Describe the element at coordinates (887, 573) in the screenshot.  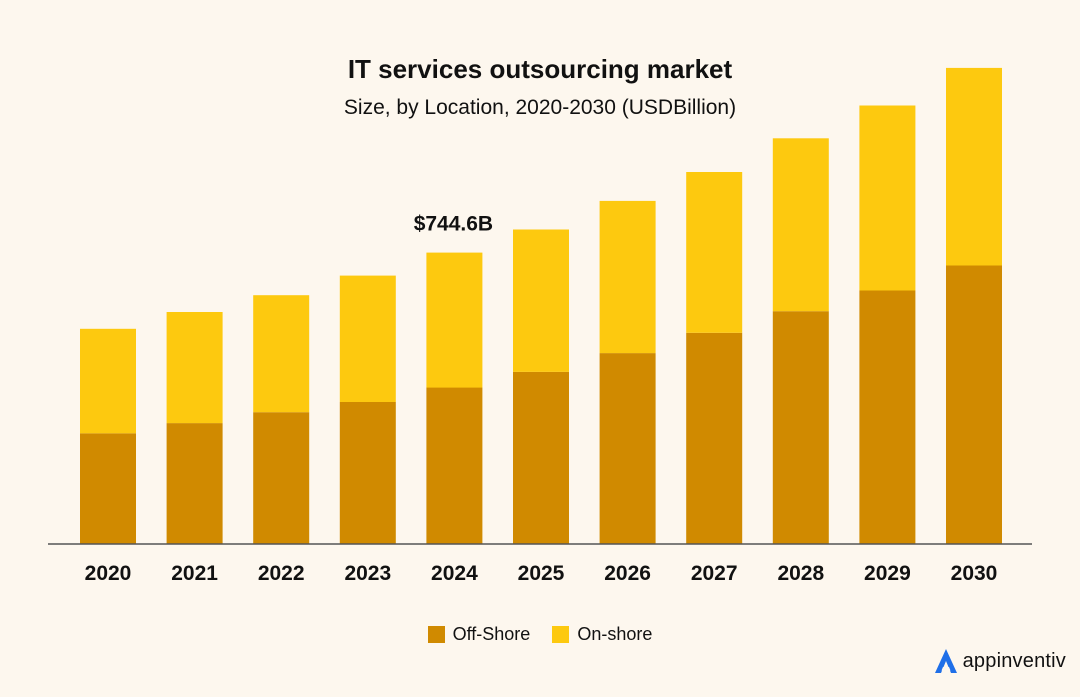
I see `x-tick-label-2029: 2029` at that location.